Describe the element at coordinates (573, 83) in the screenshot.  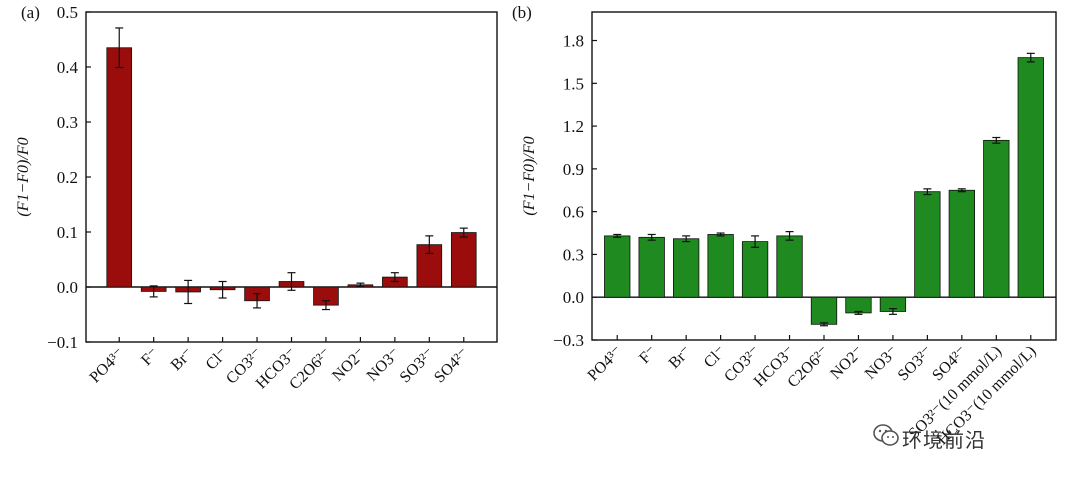
I see `y-tick-label: 1.5` at that location.